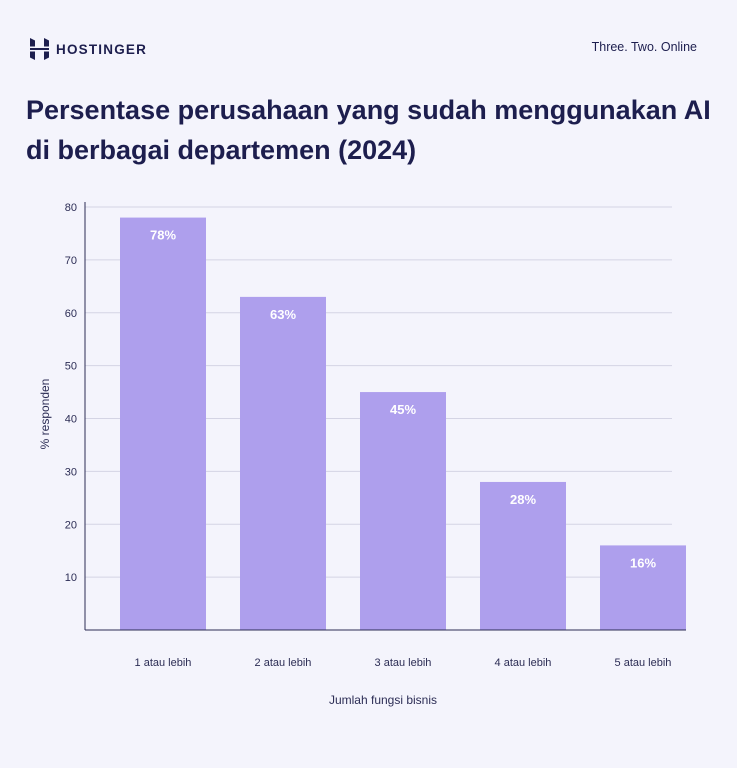 This screenshot has height=768, width=737. Describe the element at coordinates (643, 562) in the screenshot. I see `data-label-5: 16%` at that location.